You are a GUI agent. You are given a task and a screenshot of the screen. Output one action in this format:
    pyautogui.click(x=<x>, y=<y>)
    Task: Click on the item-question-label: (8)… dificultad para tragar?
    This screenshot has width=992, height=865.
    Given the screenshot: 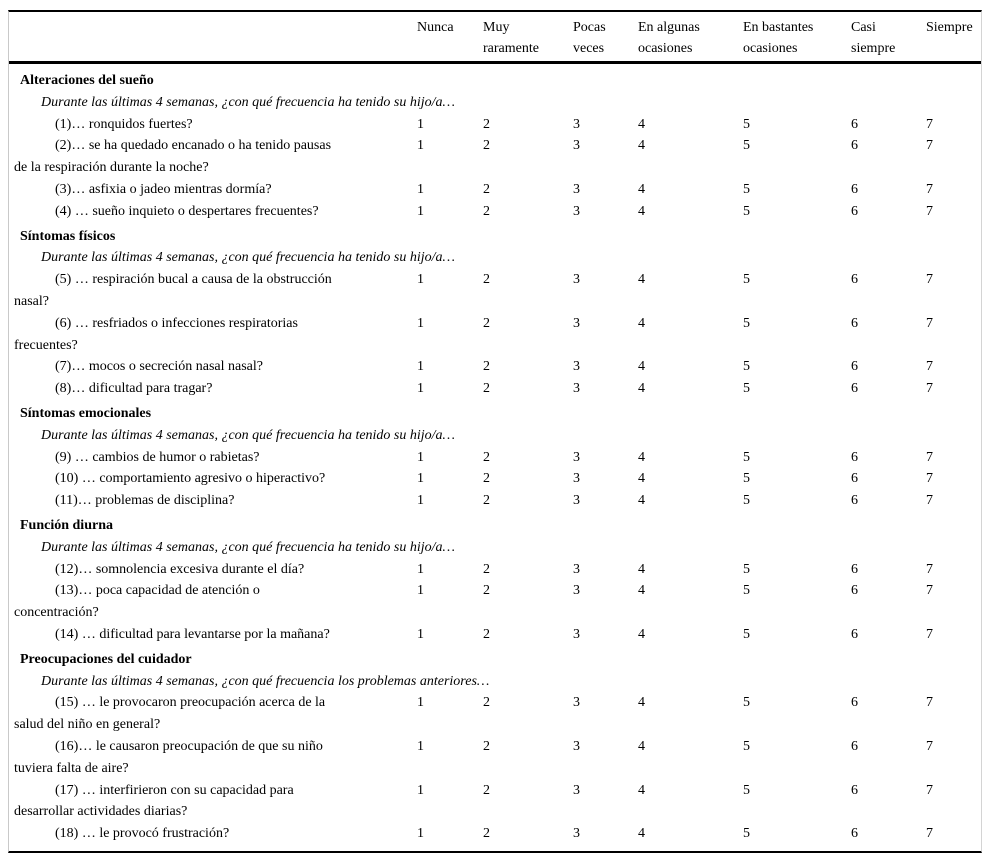 What is the action you would take?
    pyautogui.click(x=134, y=389)
    